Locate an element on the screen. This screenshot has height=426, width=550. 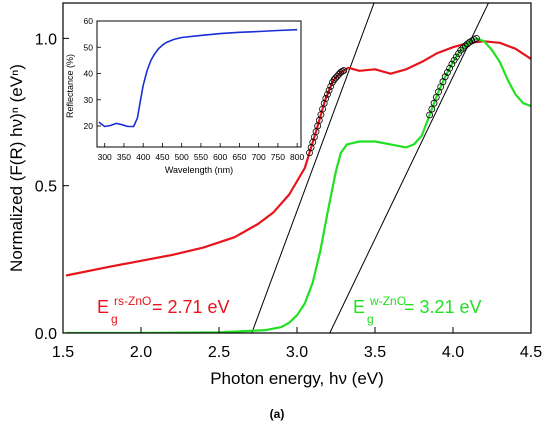
inset-x-tick-label-8: 700 is located at coordinates (259, 157).